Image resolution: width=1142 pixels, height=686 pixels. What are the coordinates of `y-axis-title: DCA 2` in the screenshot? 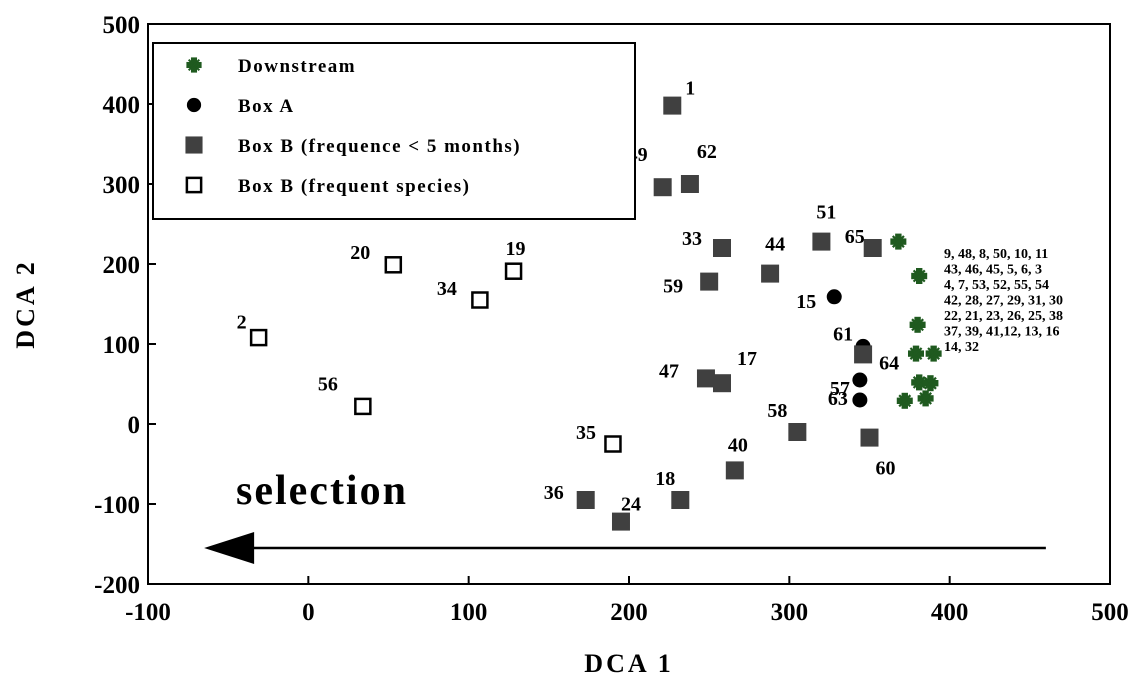 It's located at (25, 303).